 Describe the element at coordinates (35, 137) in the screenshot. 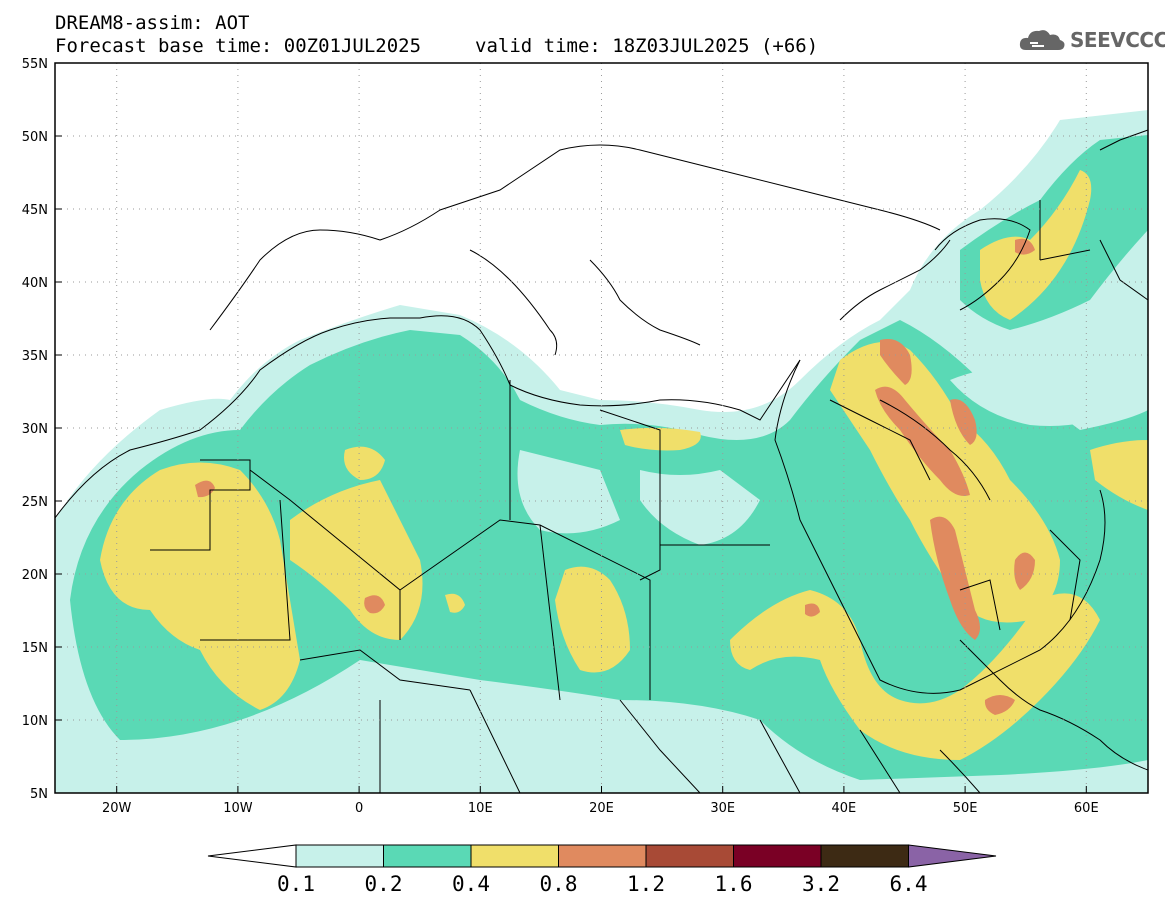

I see `lat-label: 50N` at that location.